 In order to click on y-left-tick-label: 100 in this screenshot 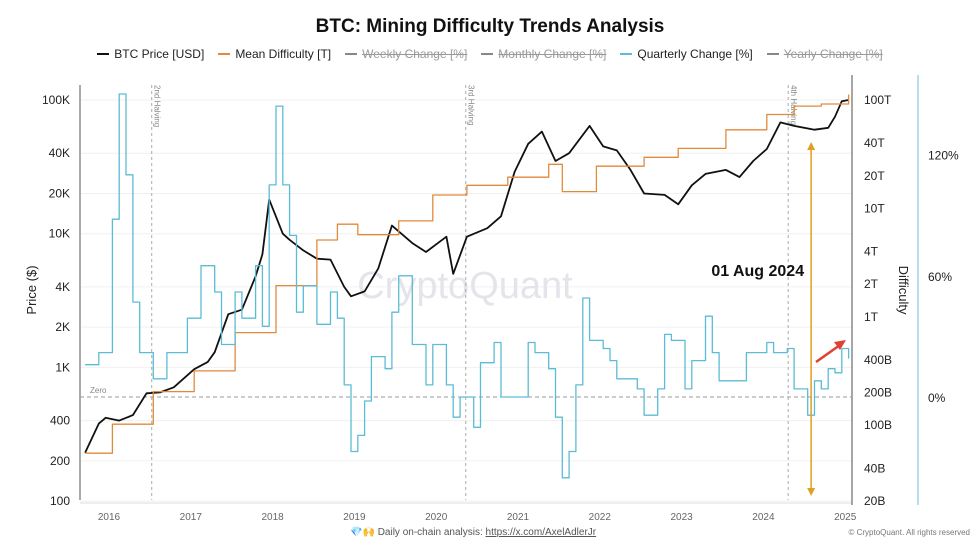, I will do `click(60, 501)`.